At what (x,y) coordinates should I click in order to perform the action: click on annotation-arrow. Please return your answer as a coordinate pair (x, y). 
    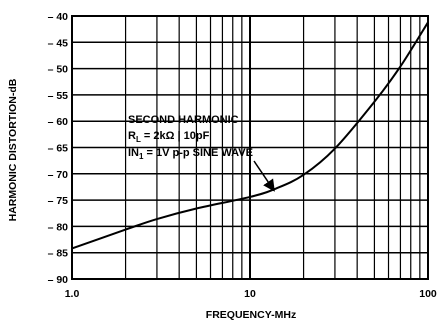
    Looking at the image, I should click on (264, 176).